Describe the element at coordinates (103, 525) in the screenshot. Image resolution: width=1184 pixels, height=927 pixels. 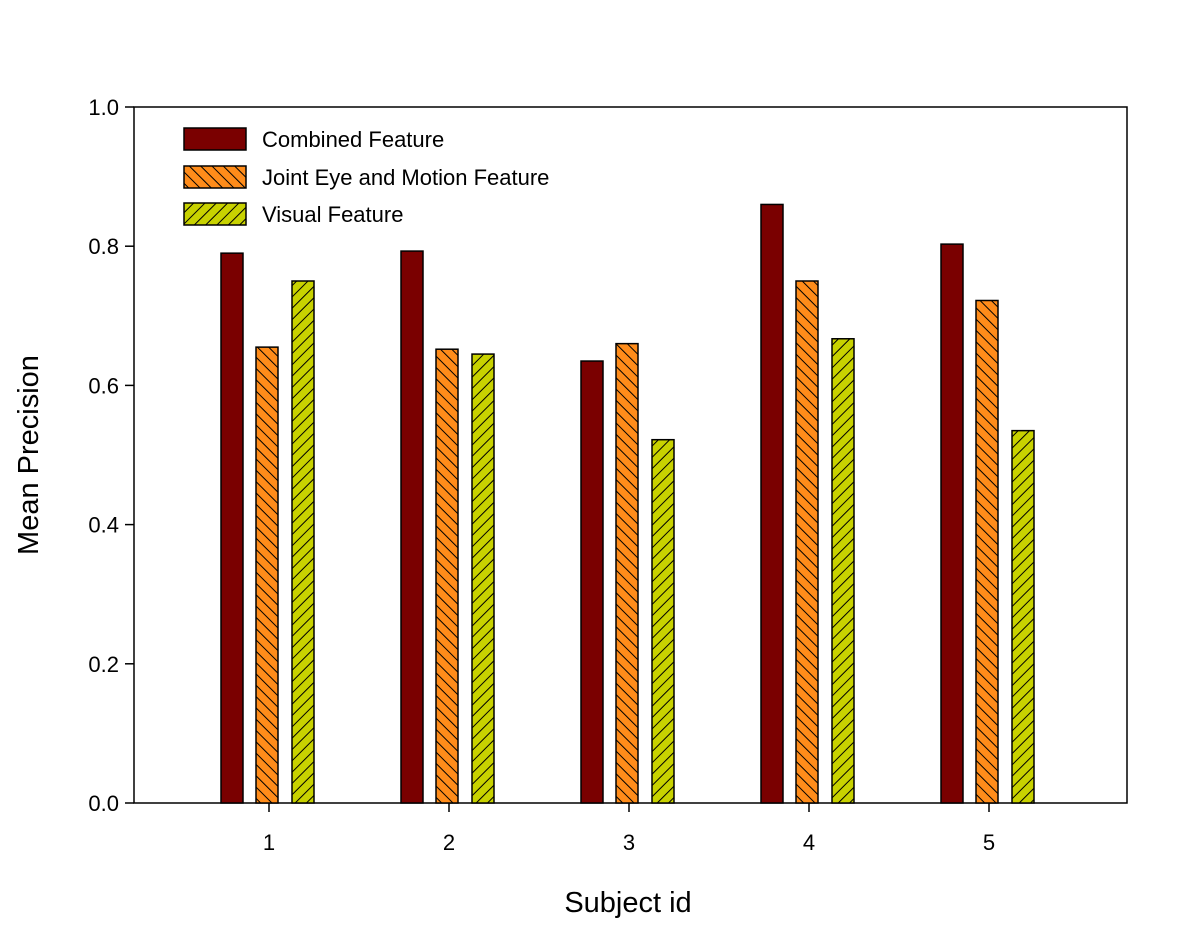
I see `y-tick-label: 0.4` at that location.